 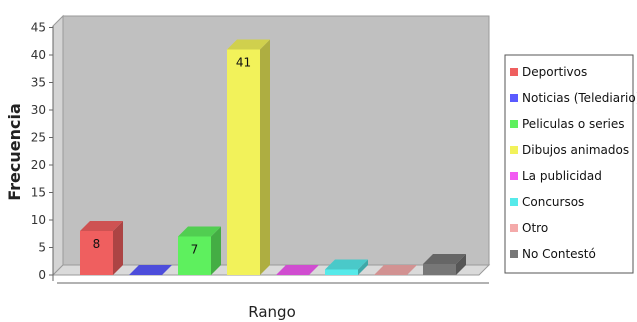 I want to click on bar-value-label: 41, so click(x=243, y=63).